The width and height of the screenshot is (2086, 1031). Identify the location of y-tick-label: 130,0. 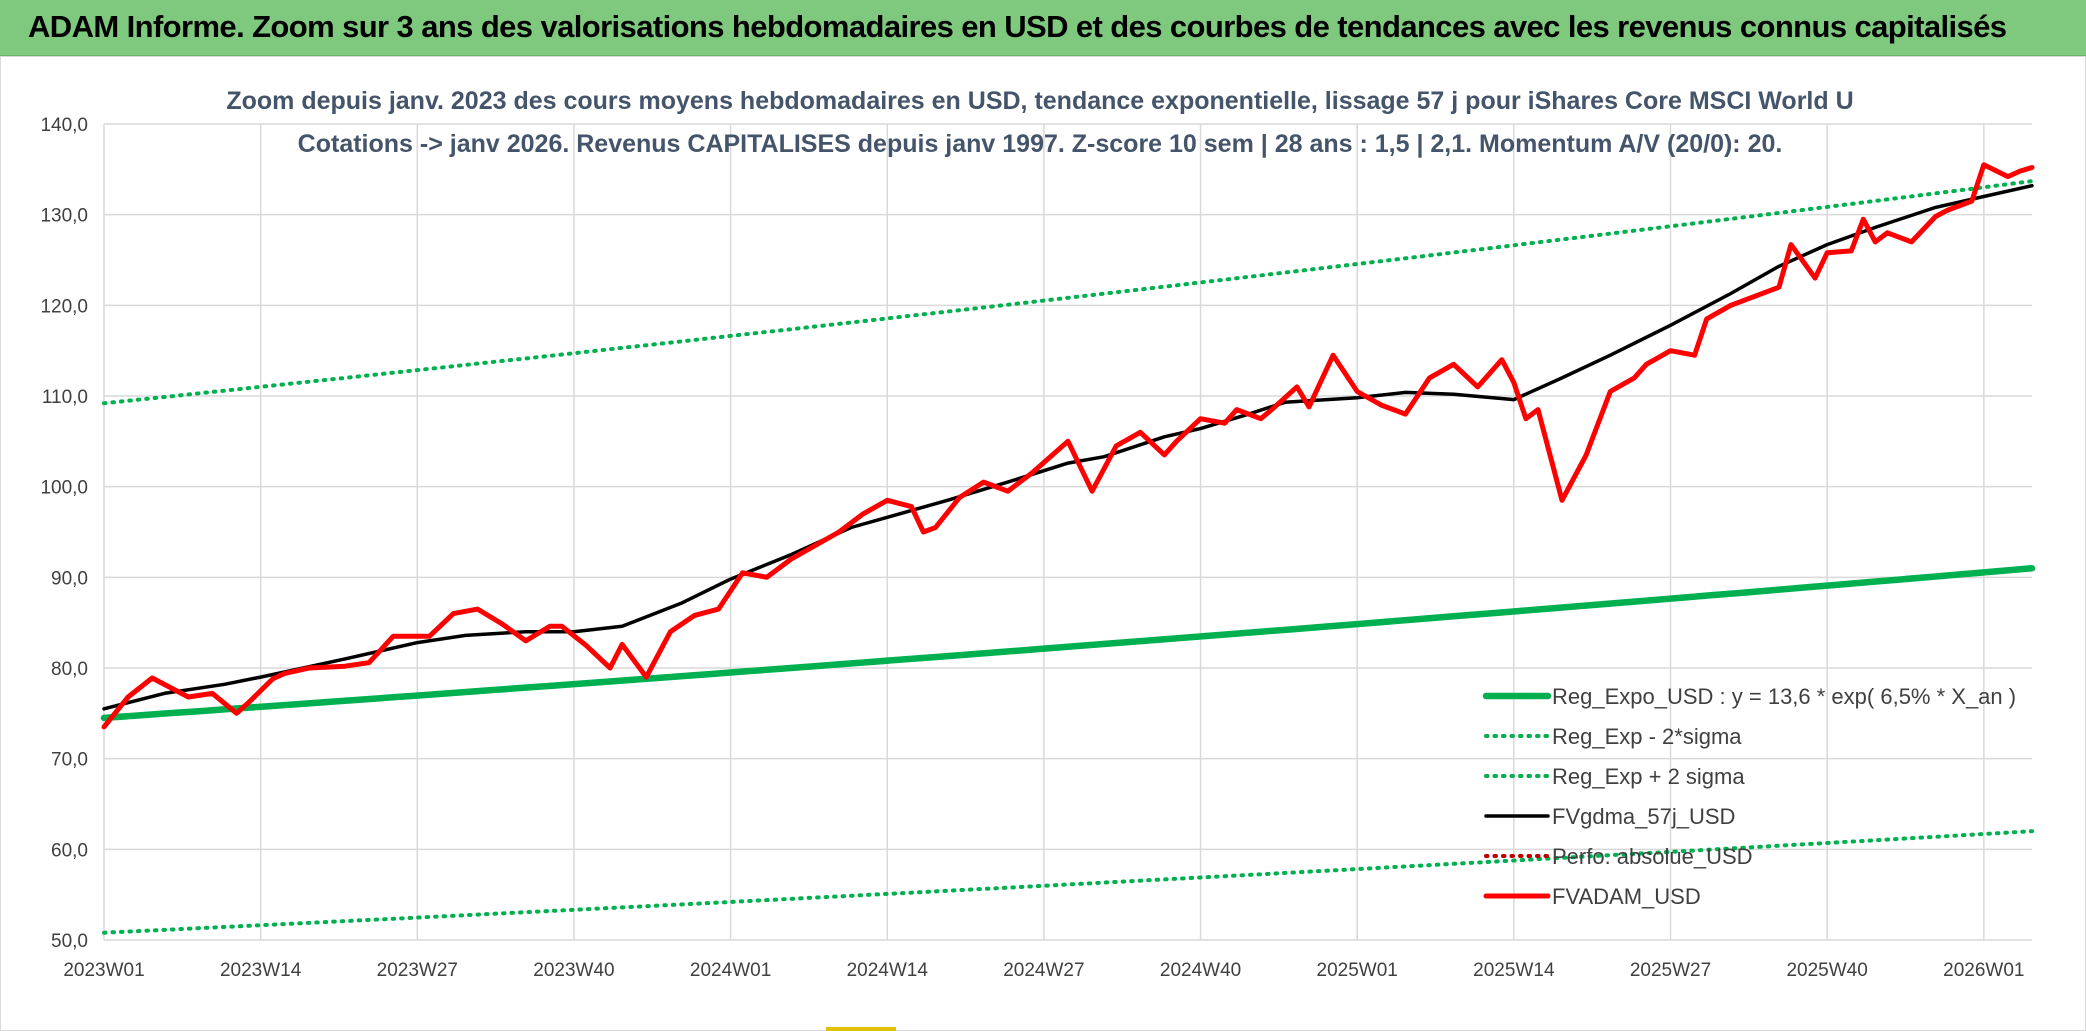
(64, 216).